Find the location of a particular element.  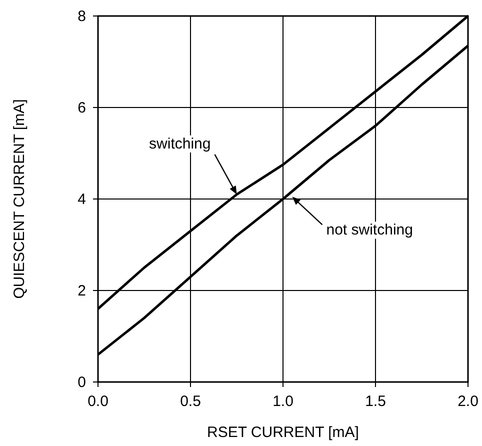

y-tick-label: 4 is located at coordinates (82, 199).